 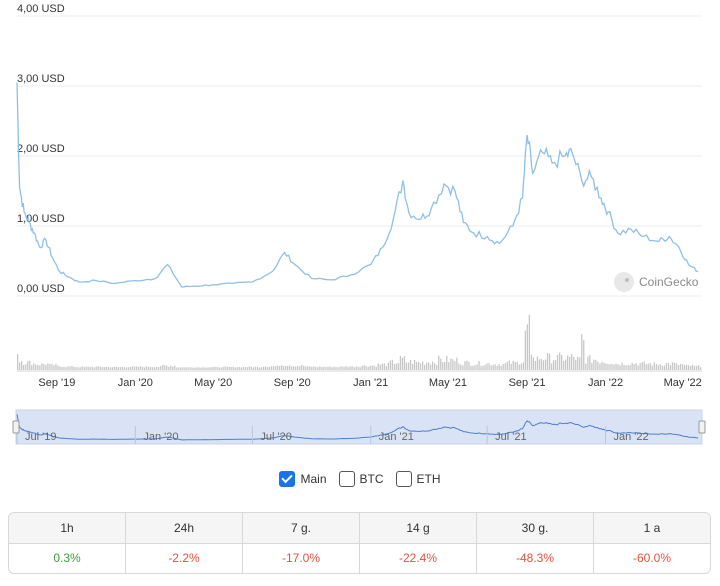 I want to click on performance-value-row: 0.3% -2.2% -17.0% -22.4% -48.3% -60.0%, so click(x=359, y=558).